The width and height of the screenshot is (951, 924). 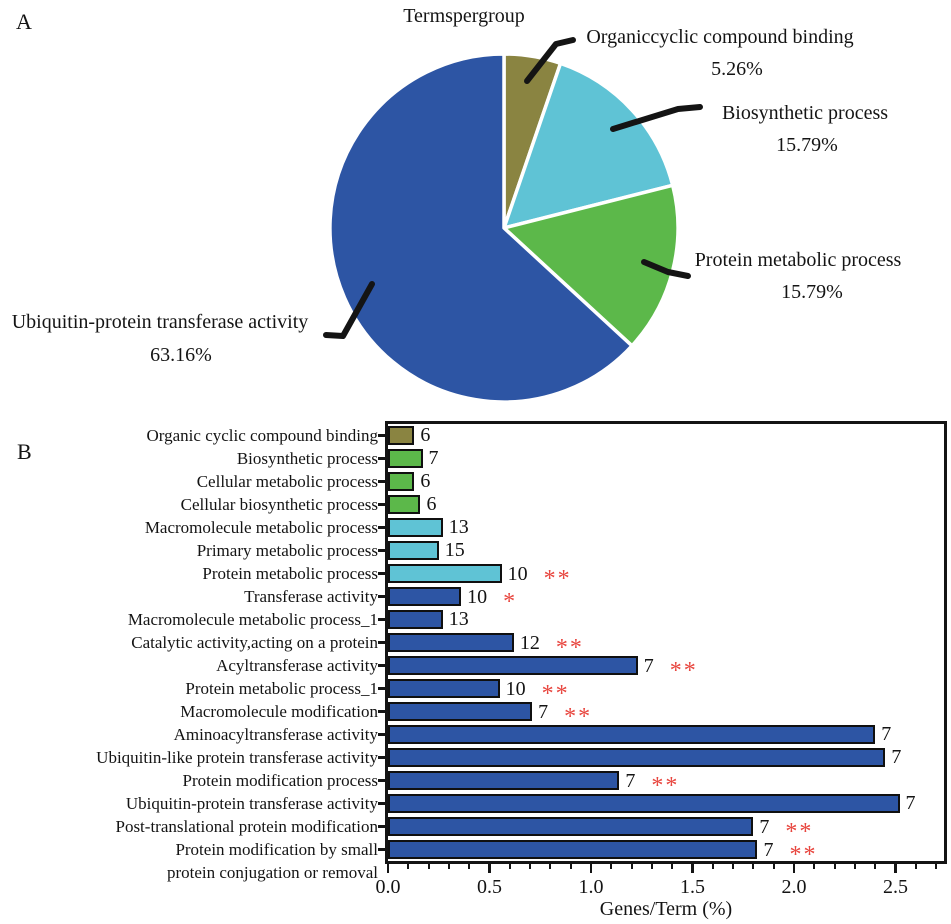 I want to click on pie-slice-pct-3: 63.16%, so click(x=181, y=355).